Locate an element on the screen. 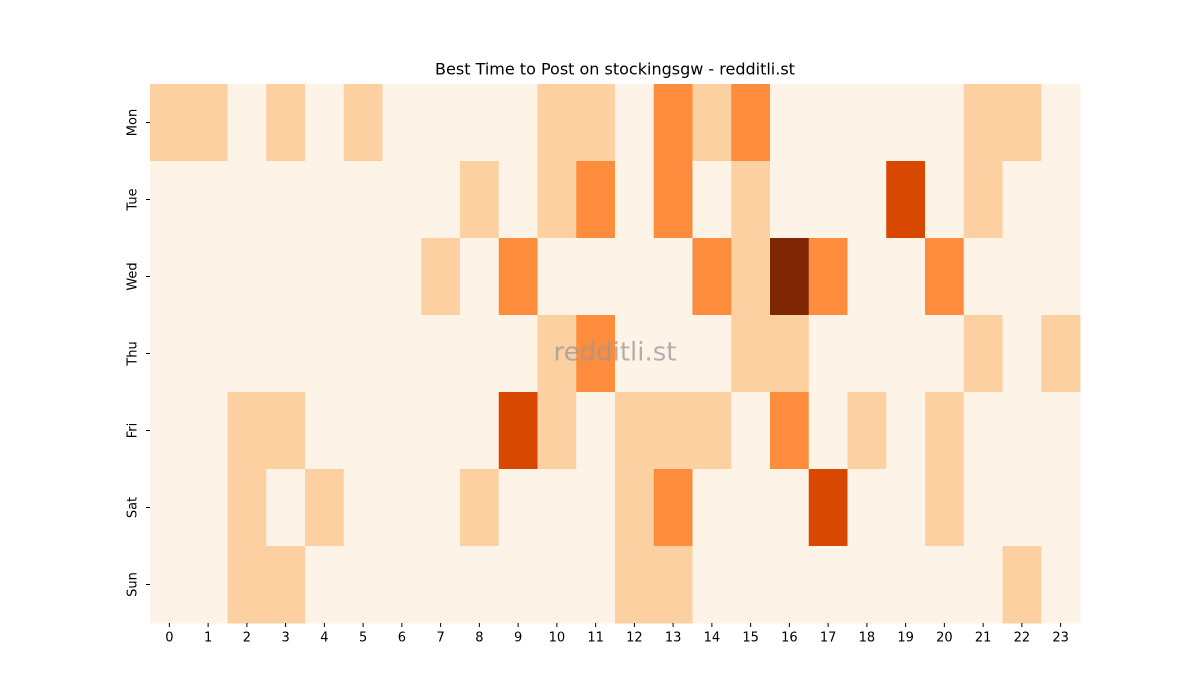  x-tick-label: 23 is located at coordinates (1060, 638).